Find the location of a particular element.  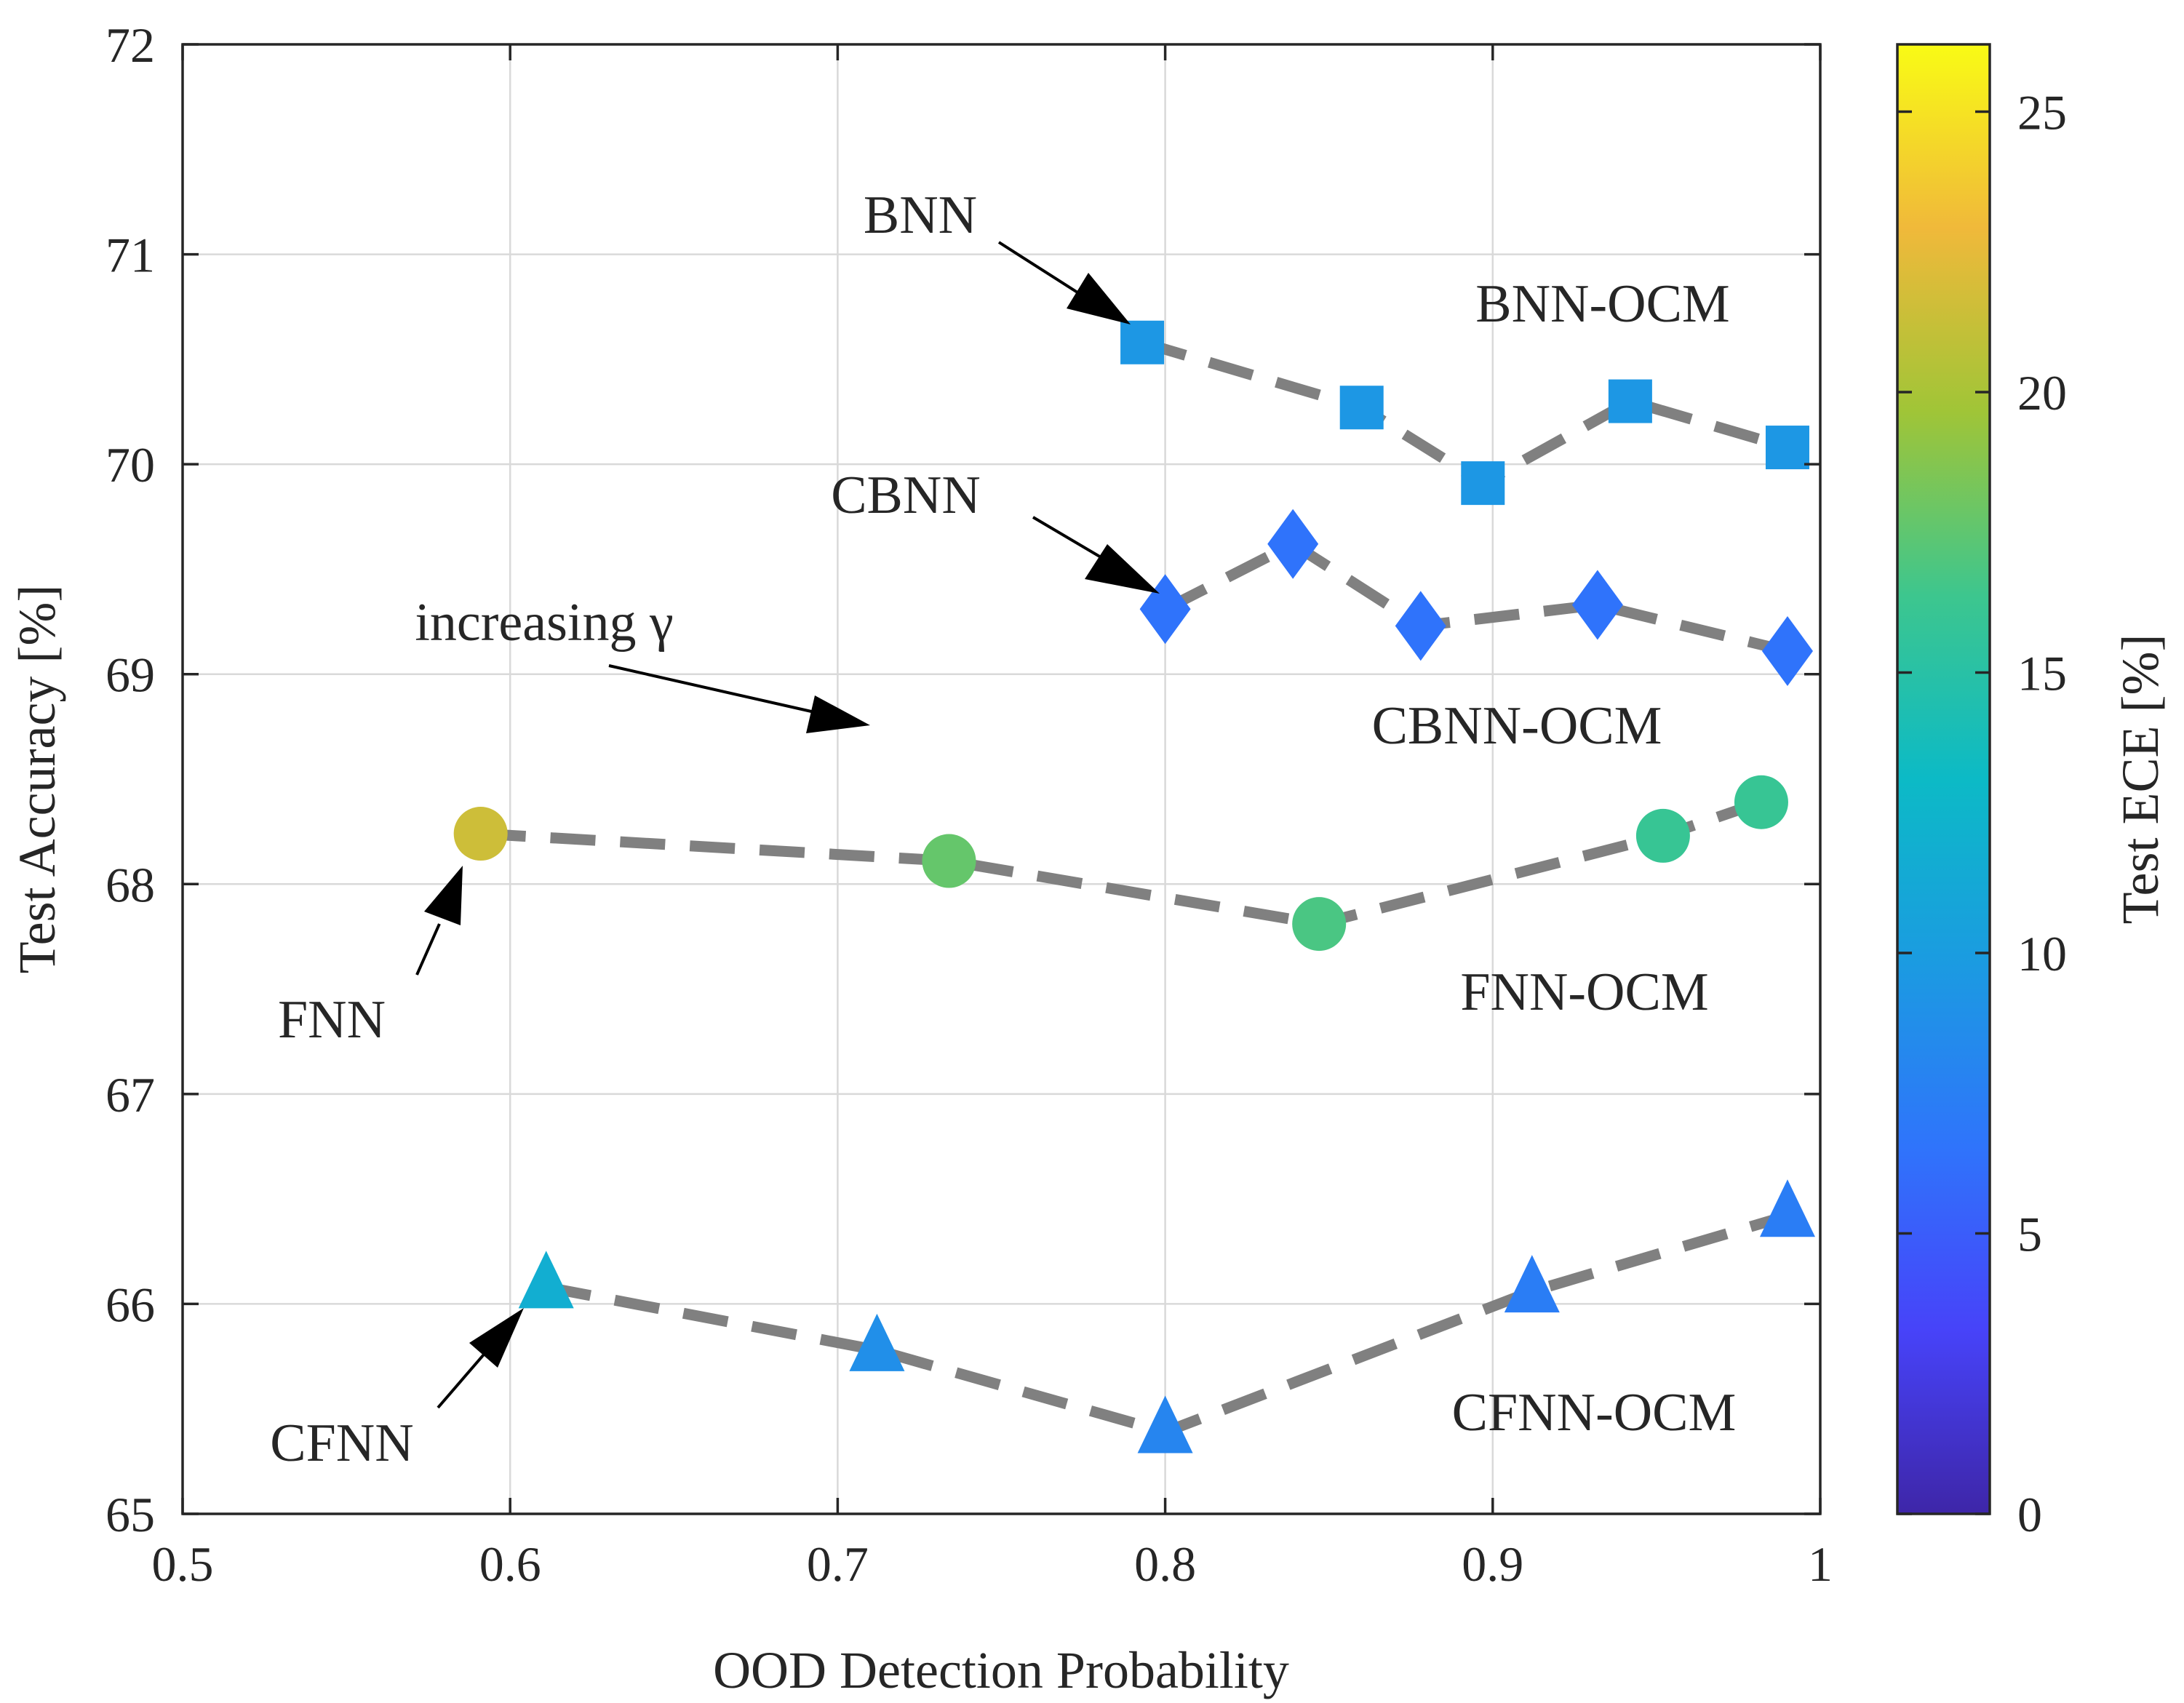

annotation-bnn: BNN is located at coordinates (920, 215).